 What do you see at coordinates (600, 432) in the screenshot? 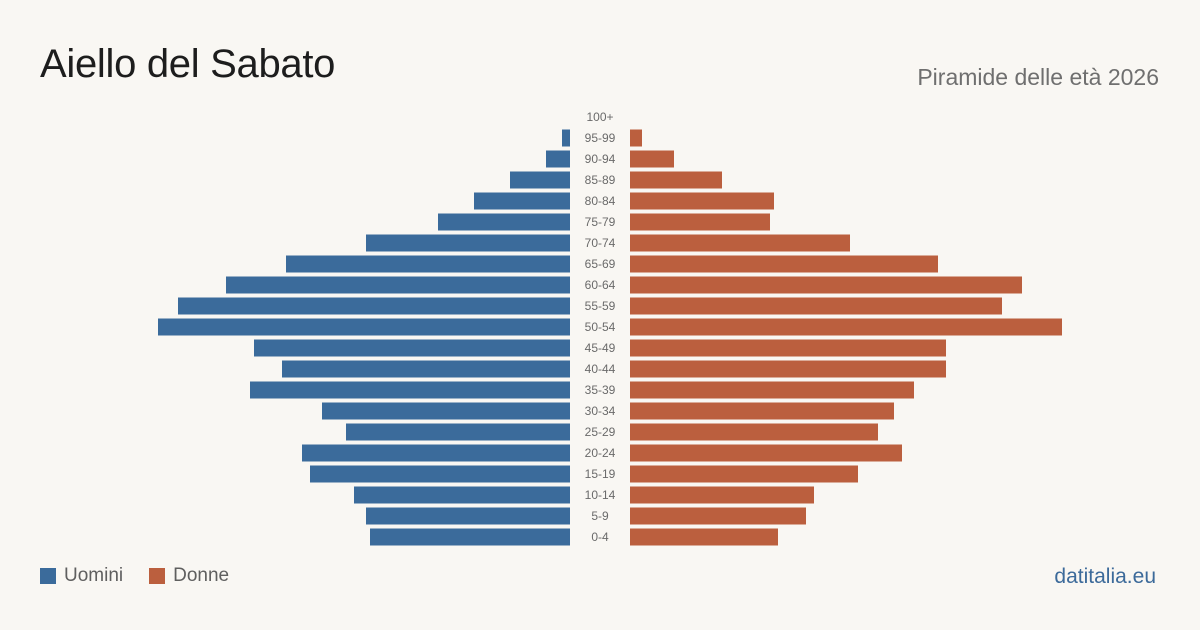
I see `age-label-25-29: 25-29` at bounding box center [600, 432].